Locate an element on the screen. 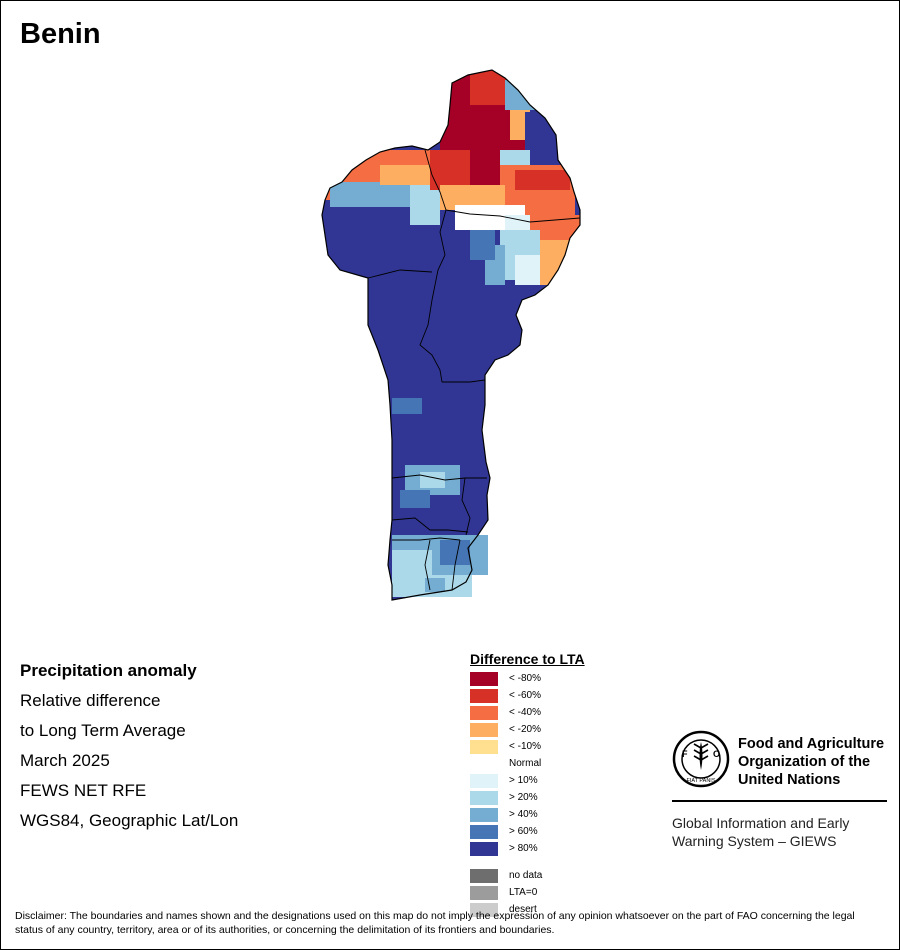  giews-line: Warning System – GIEWS is located at coordinates (754, 841).